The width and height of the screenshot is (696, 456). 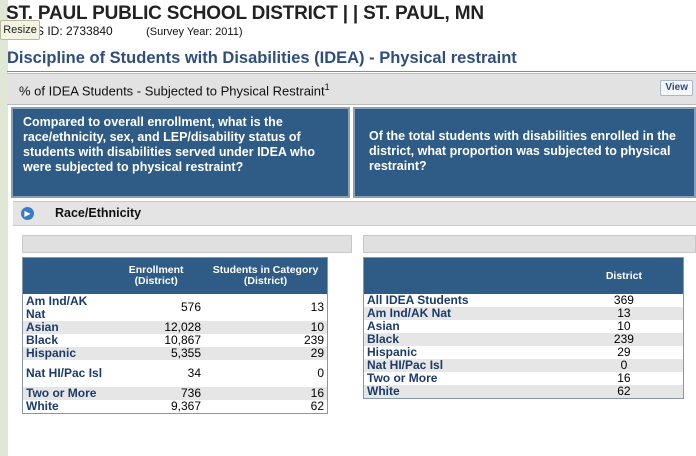 I want to click on table-row: Two or More 736 16, so click(x=175, y=393).